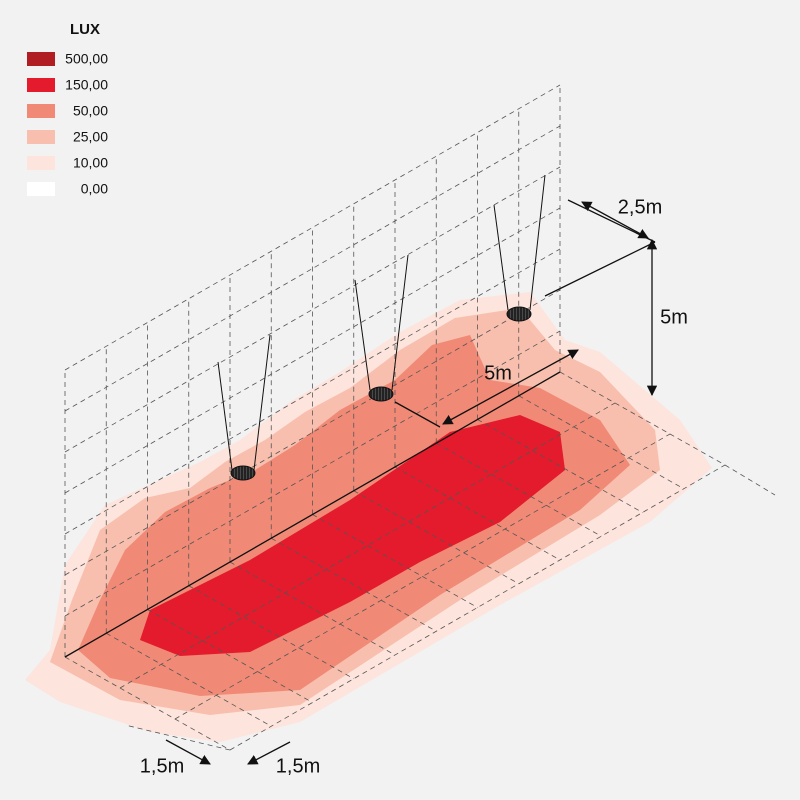 This screenshot has width=800, height=800. What do you see at coordinates (90, 163) in the screenshot?
I see `legend-label: 10,00` at bounding box center [90, 163].